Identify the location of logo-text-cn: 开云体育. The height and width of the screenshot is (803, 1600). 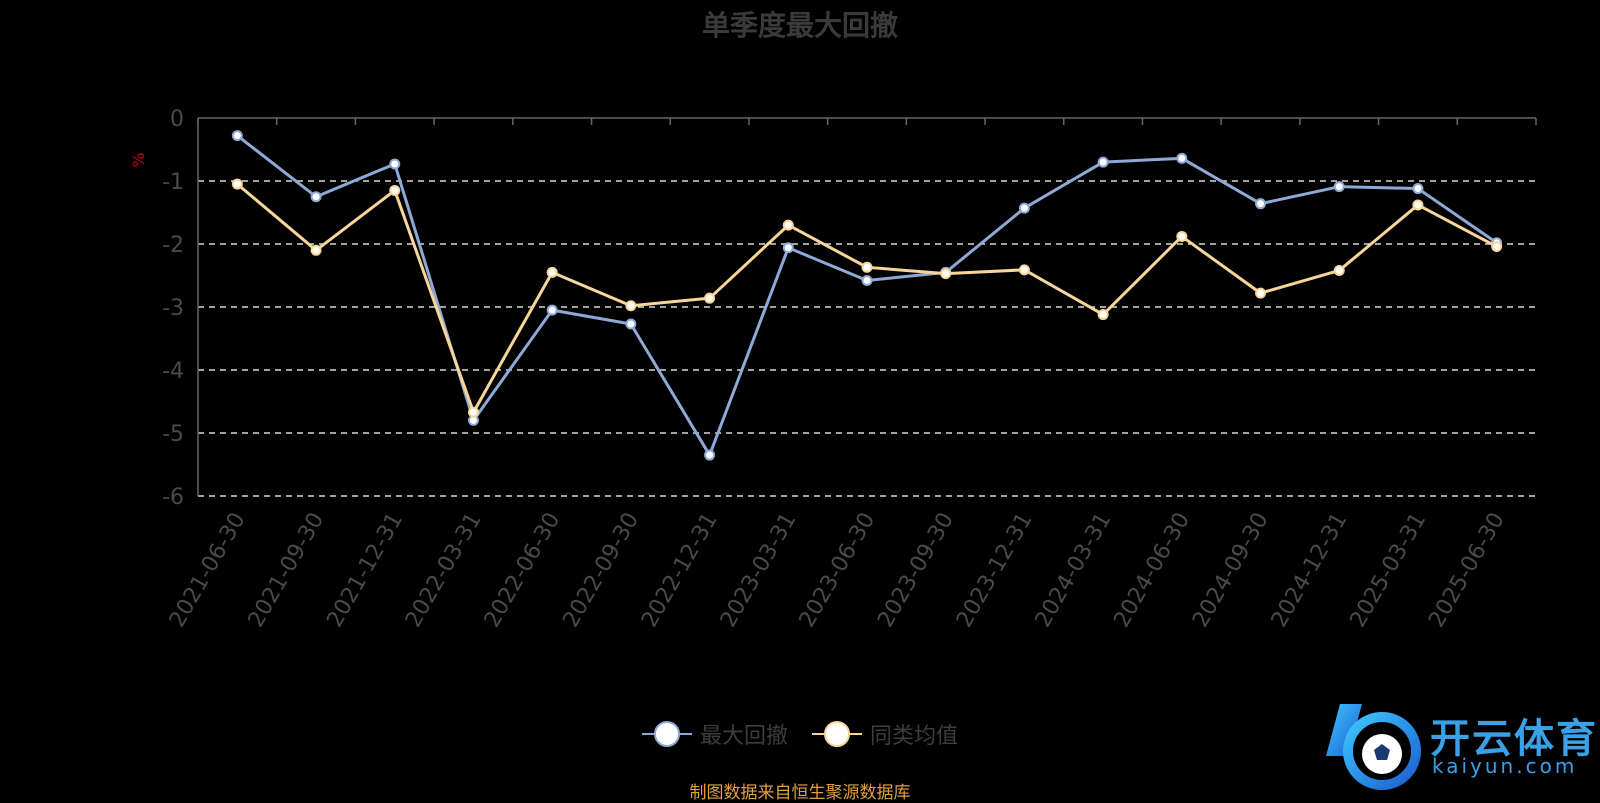
(1514, 739).